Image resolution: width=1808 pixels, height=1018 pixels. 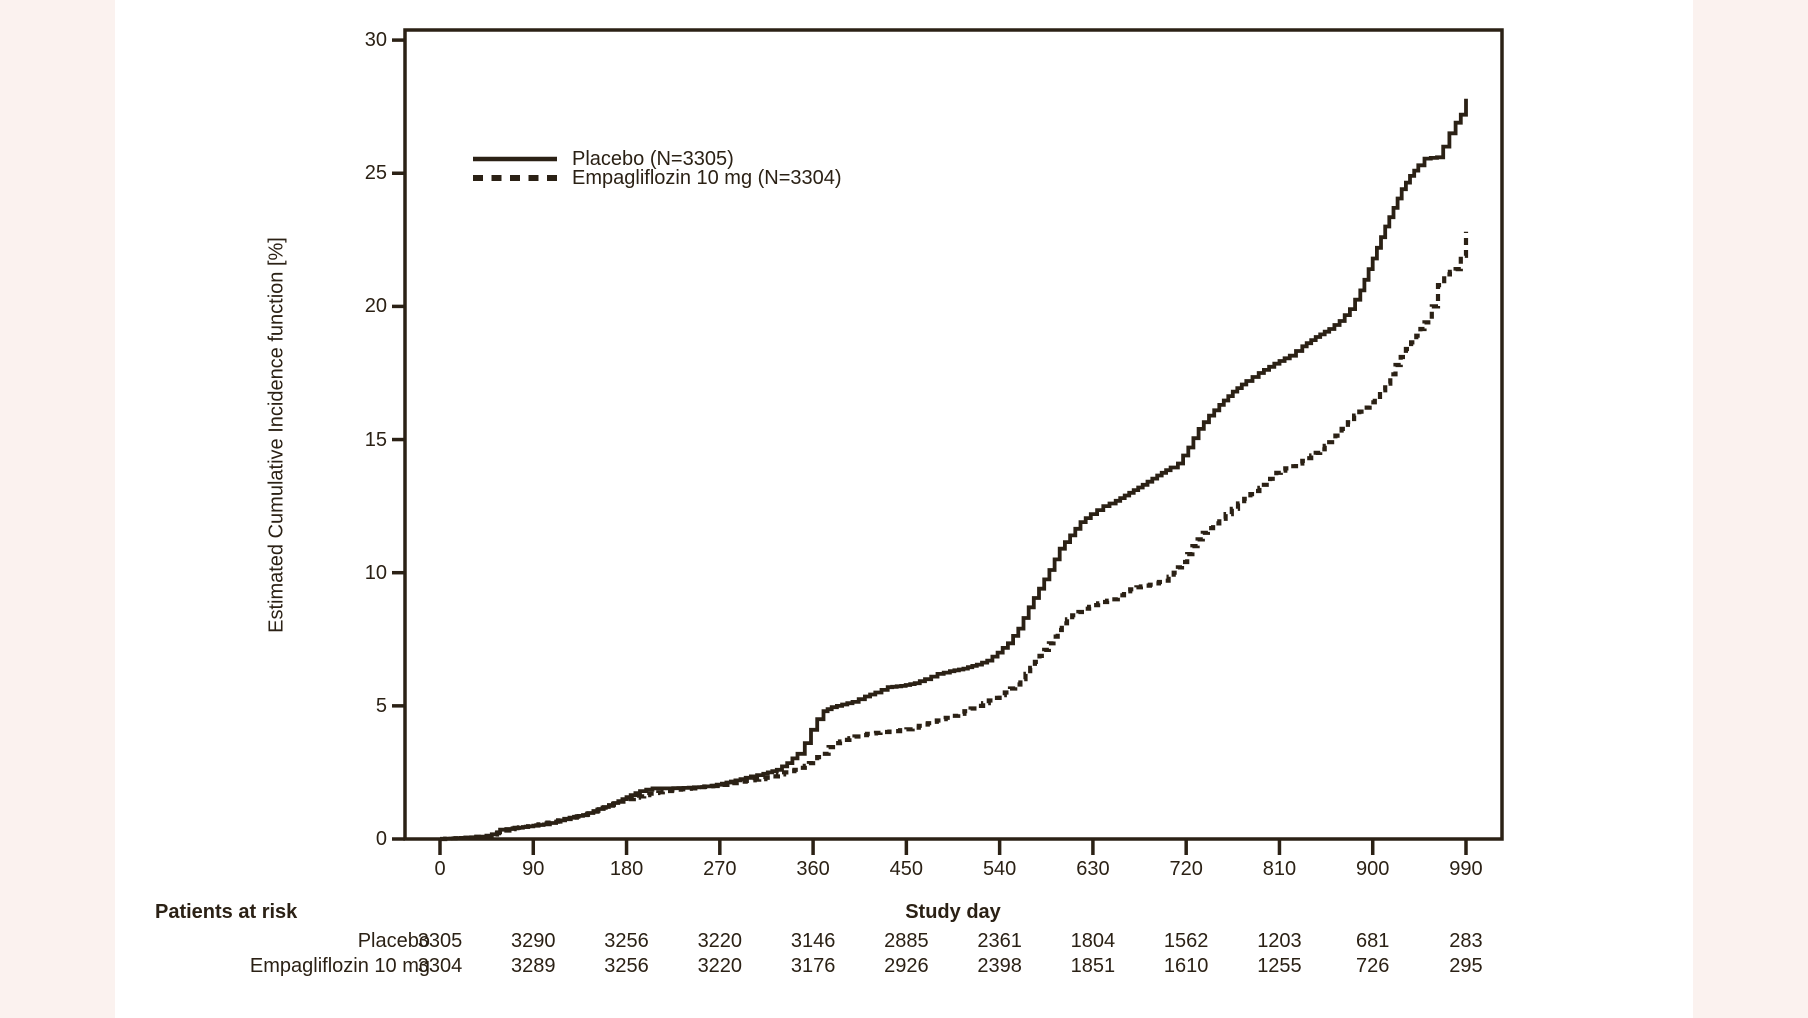 I want to click on risk-value: 3289, so click(x=533, y=966).